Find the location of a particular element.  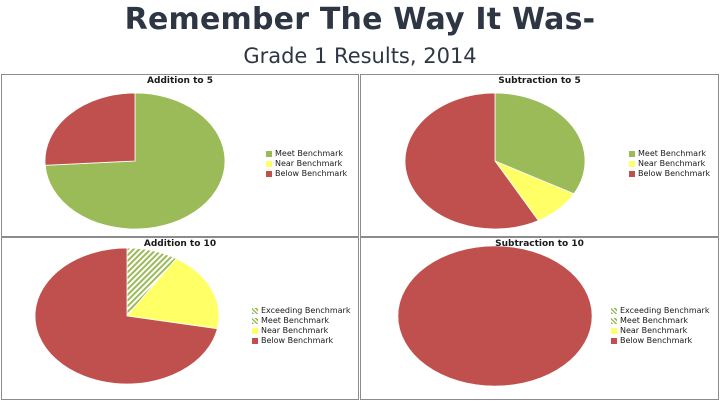

chart-title: Addition to 5 is located at coordinates (180, 81).